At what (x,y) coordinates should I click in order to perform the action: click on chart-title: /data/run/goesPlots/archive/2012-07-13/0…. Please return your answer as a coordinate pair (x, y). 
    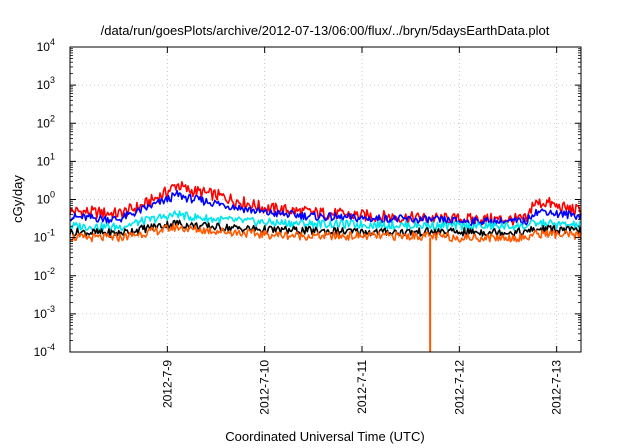
    Looking at the image, I should click on (325, 30).